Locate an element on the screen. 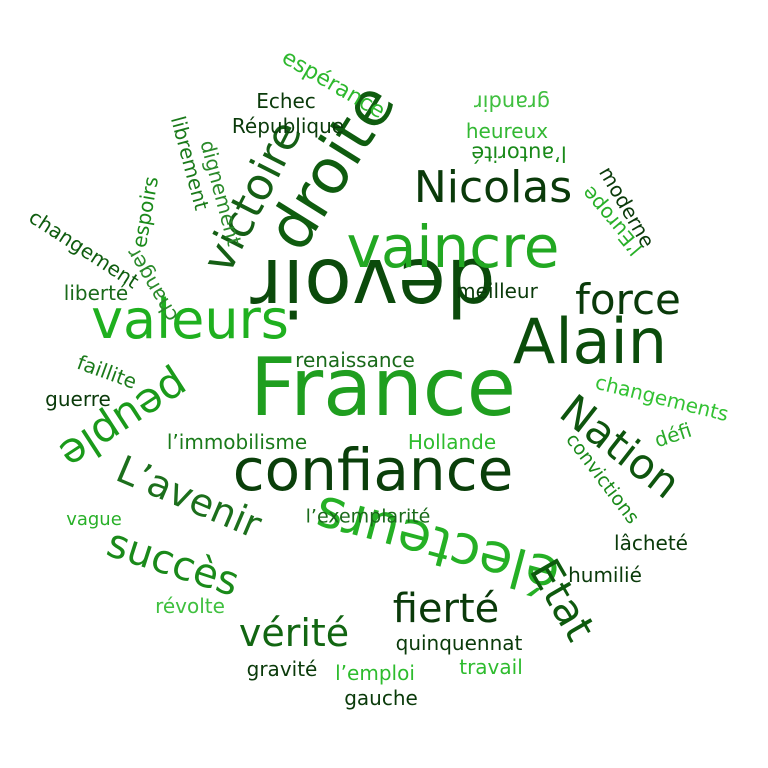 Image resolution: width=768 pixels, height=768 pixels. word-gravite: gravité is located at coordinates (282, 669).